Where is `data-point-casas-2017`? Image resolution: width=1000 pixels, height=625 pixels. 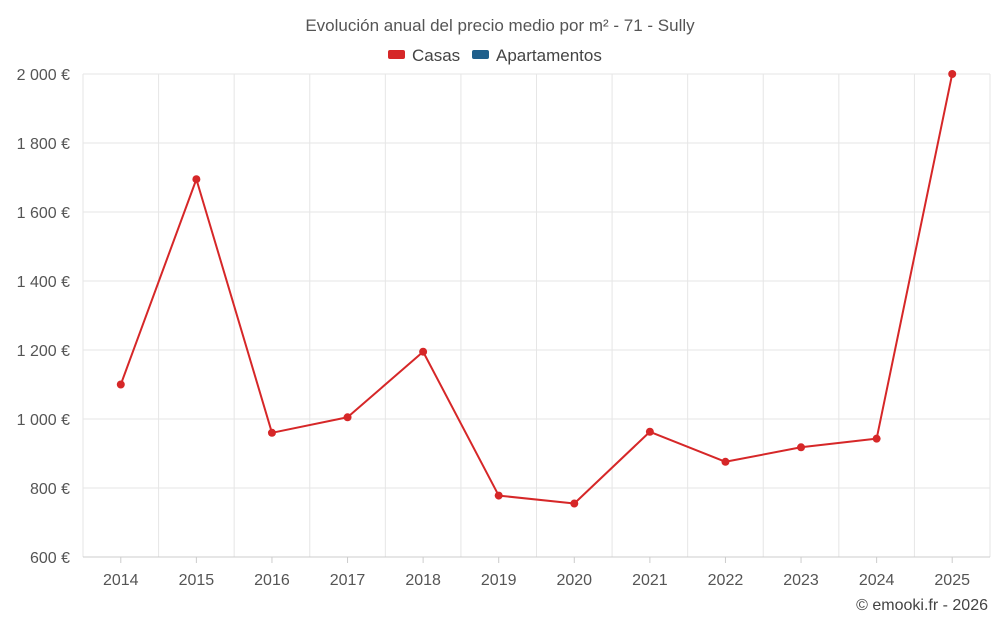
data-point-casas-2017 is located at coordinates (347, 417).